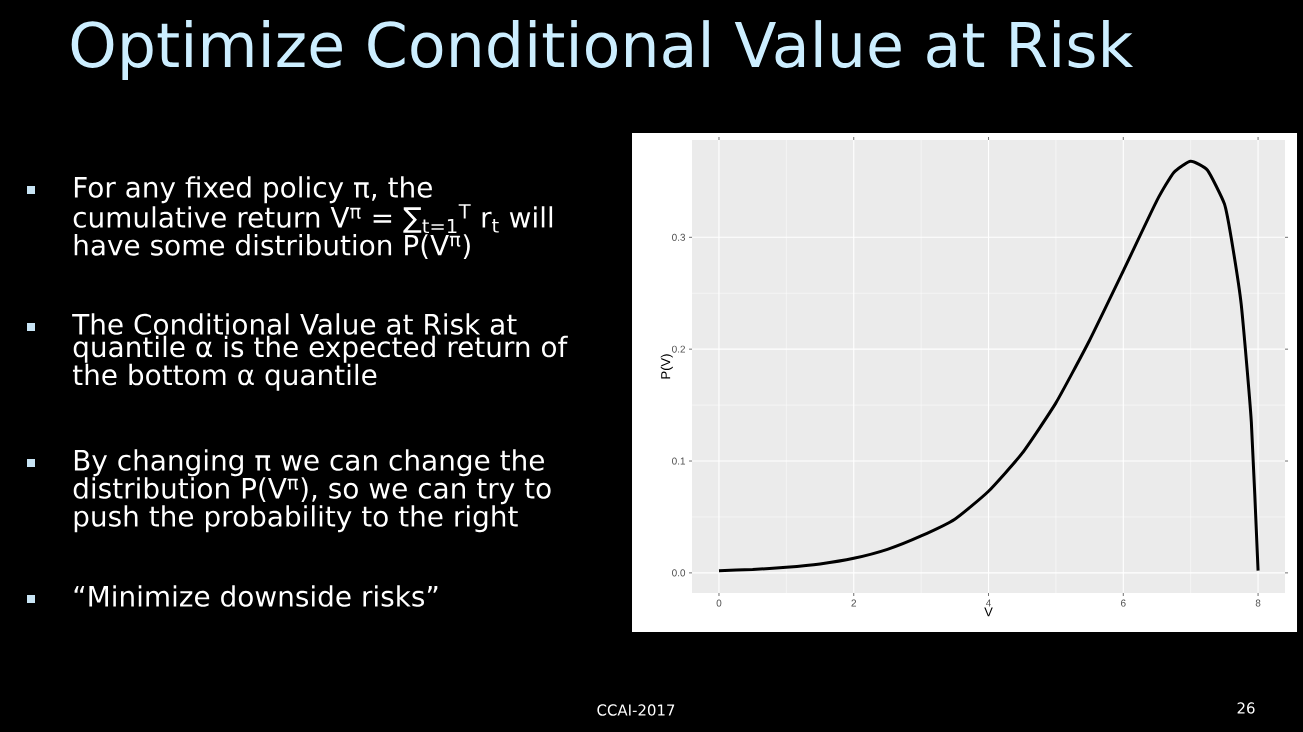 Image resolution: width=1303 pixels, height=732 pixels. What do you see at coordinates (320, 352) in the screenshot?
I see `text: The Conditional Value at Risk at quantile α is the expected return of the bottom α quantile` at bounding box center [320, 352].